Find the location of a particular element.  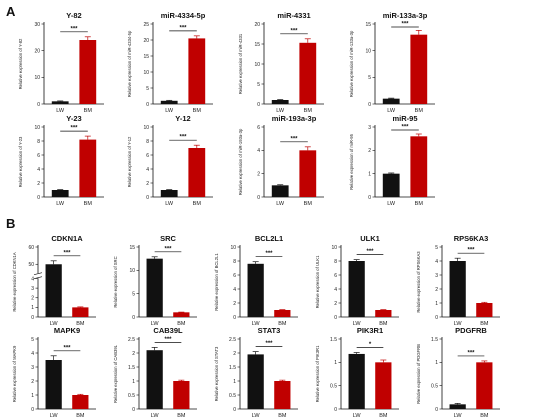

y-tick-label: 5 is located at coordinates (147, 89).